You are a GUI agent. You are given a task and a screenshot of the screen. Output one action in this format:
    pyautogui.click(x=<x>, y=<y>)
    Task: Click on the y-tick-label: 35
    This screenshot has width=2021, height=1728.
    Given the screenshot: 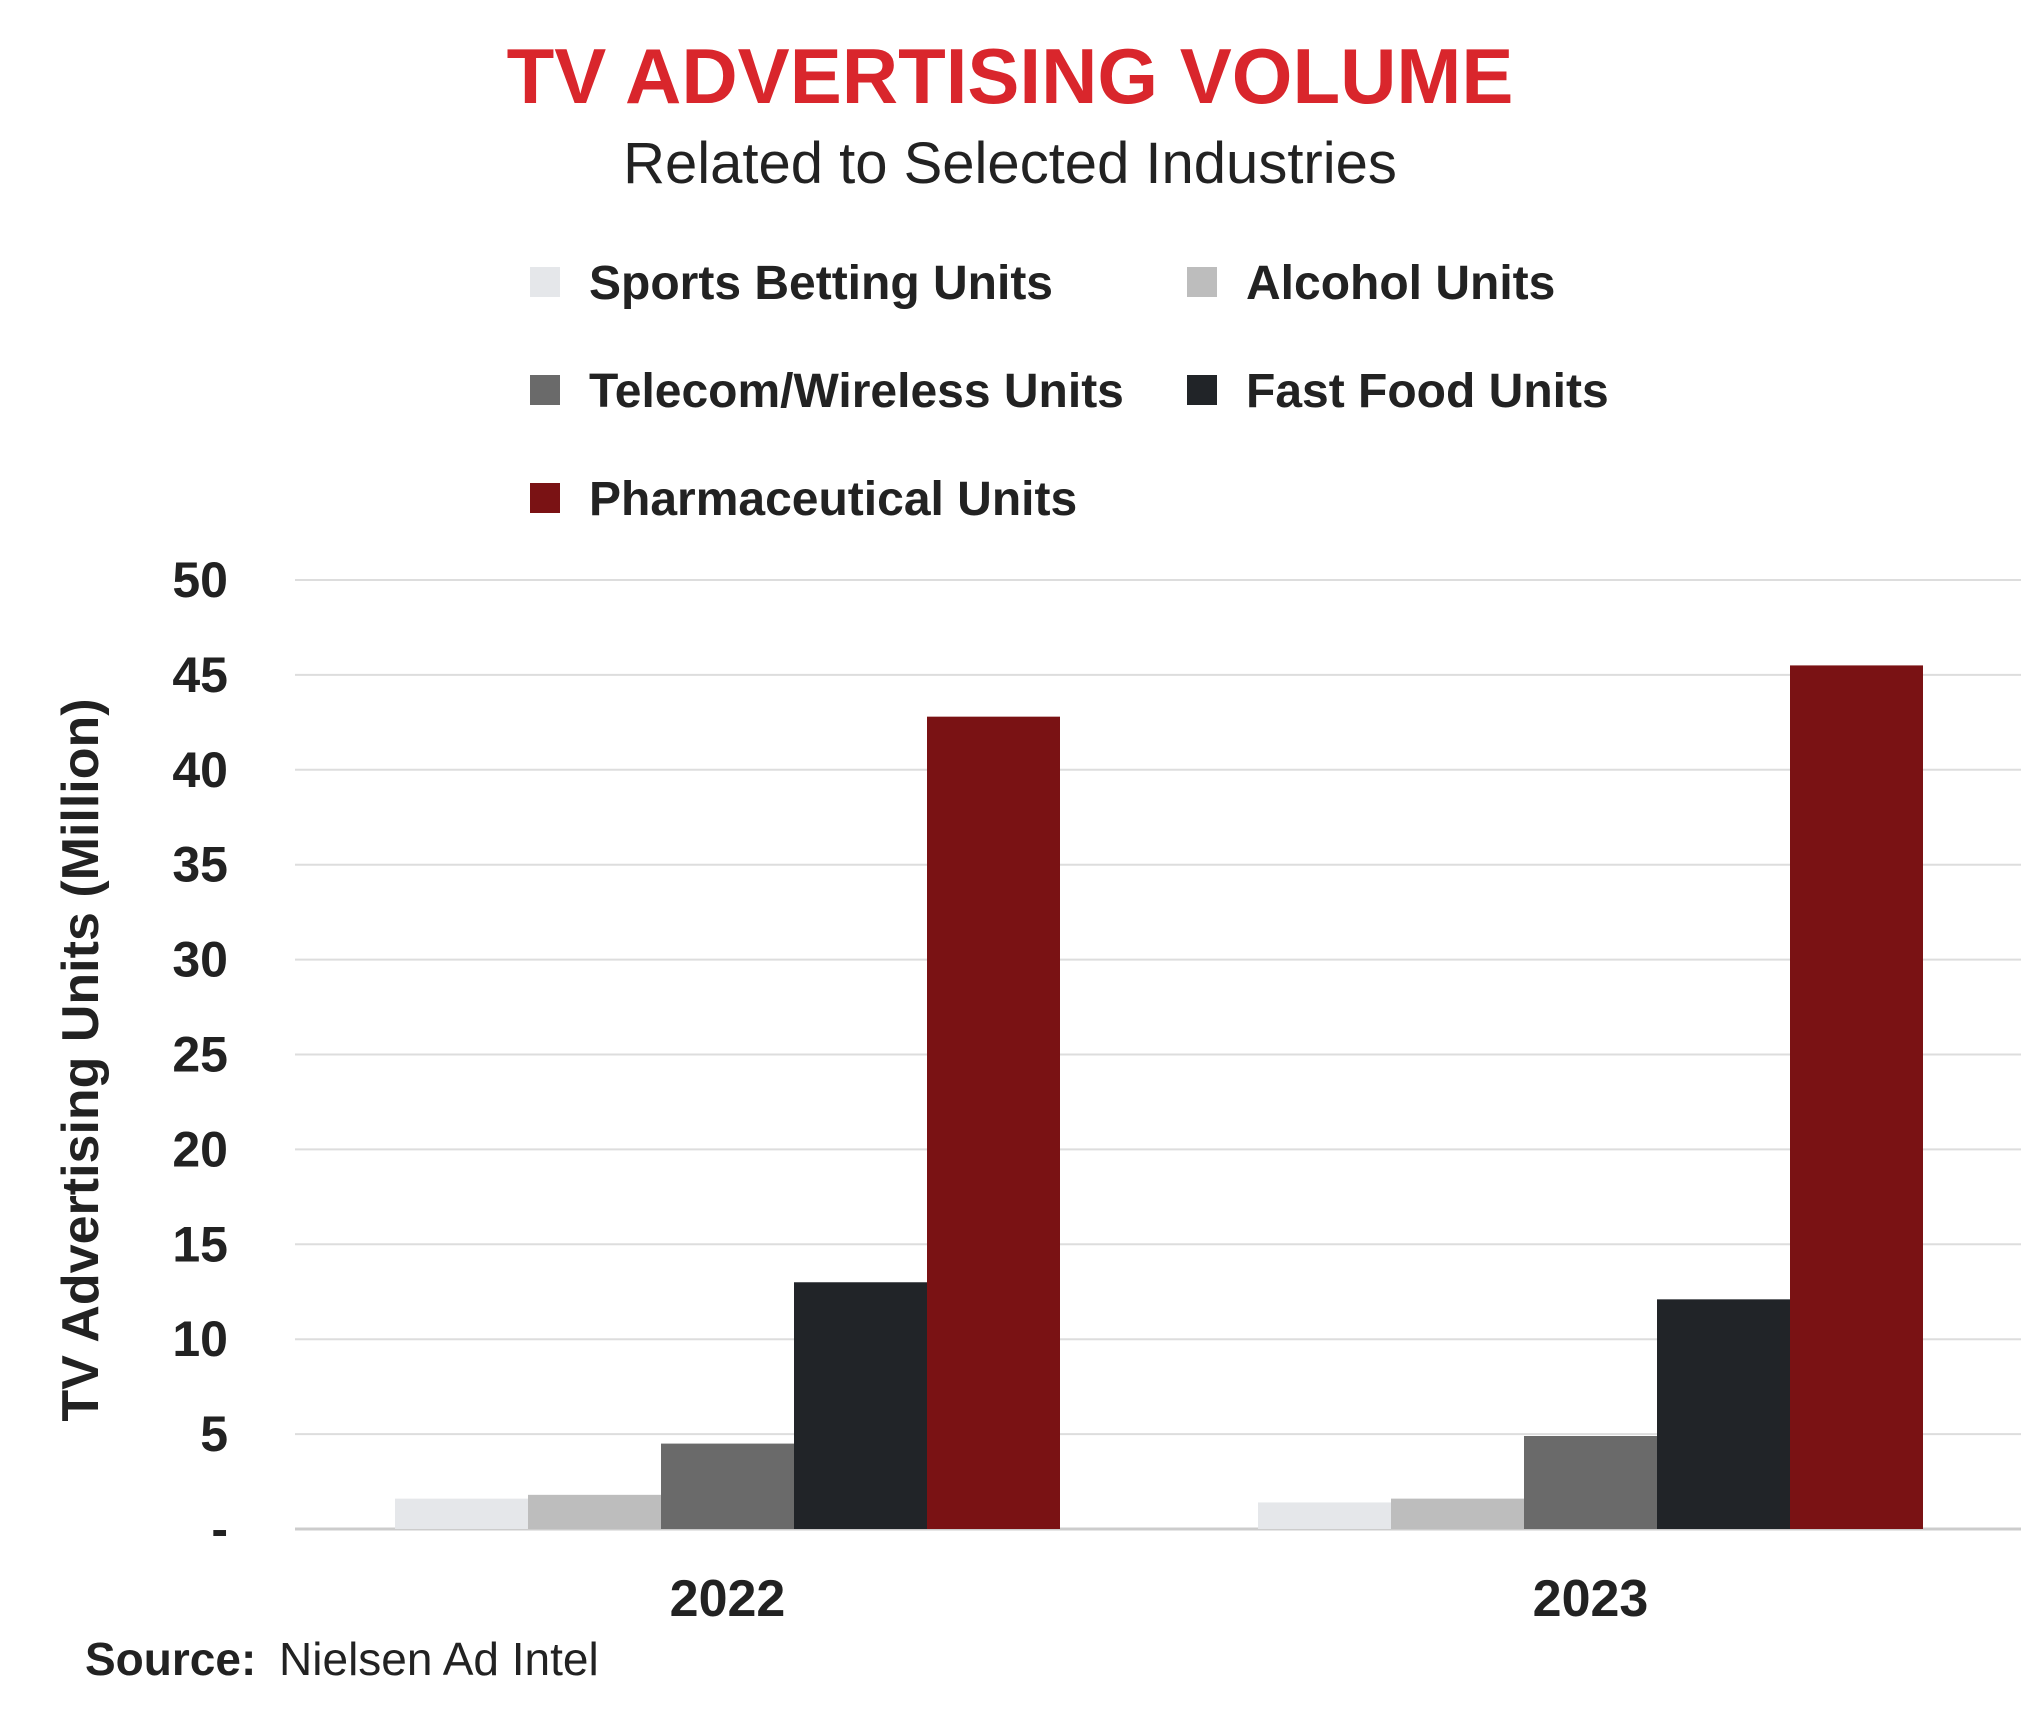 What is the action you would take?
    pyautogui.click(x=200, y=865)
    